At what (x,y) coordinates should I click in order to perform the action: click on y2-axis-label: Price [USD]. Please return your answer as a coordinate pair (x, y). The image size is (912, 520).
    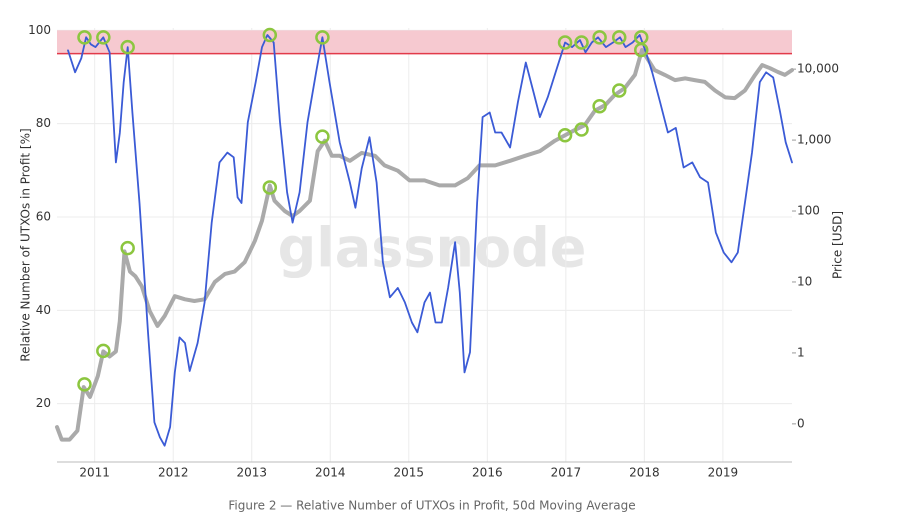
    Looking at the image, I should click on (838, 245).